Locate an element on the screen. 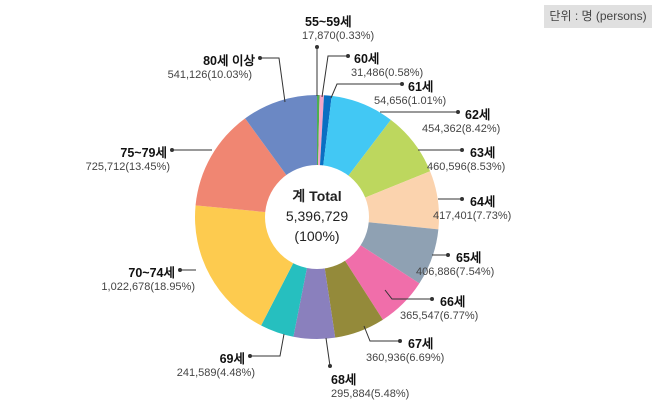 This screenshot has height=416, width=658. center-value: 5,396,729 is located at coordinates (317, 216).